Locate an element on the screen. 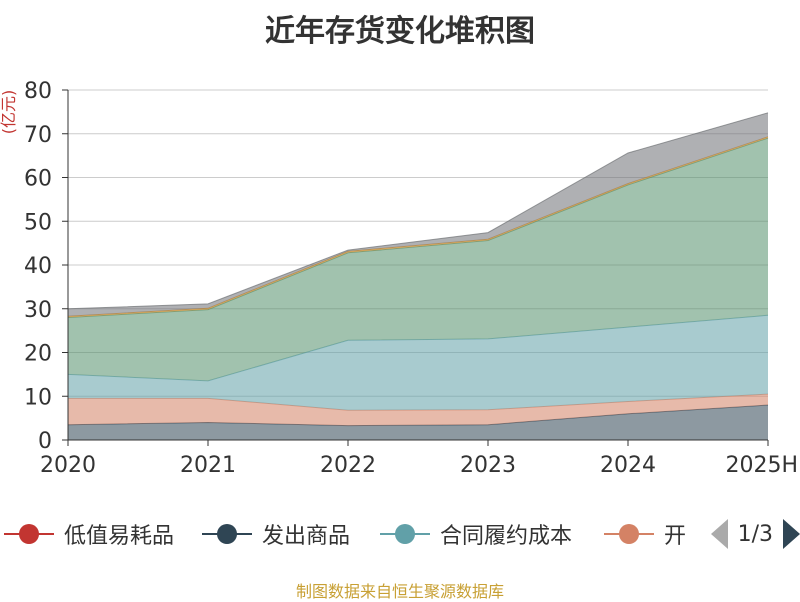 The width and height of the screenshot is (800, 602). legend-label: 开 is located at coordinates (675, 536).